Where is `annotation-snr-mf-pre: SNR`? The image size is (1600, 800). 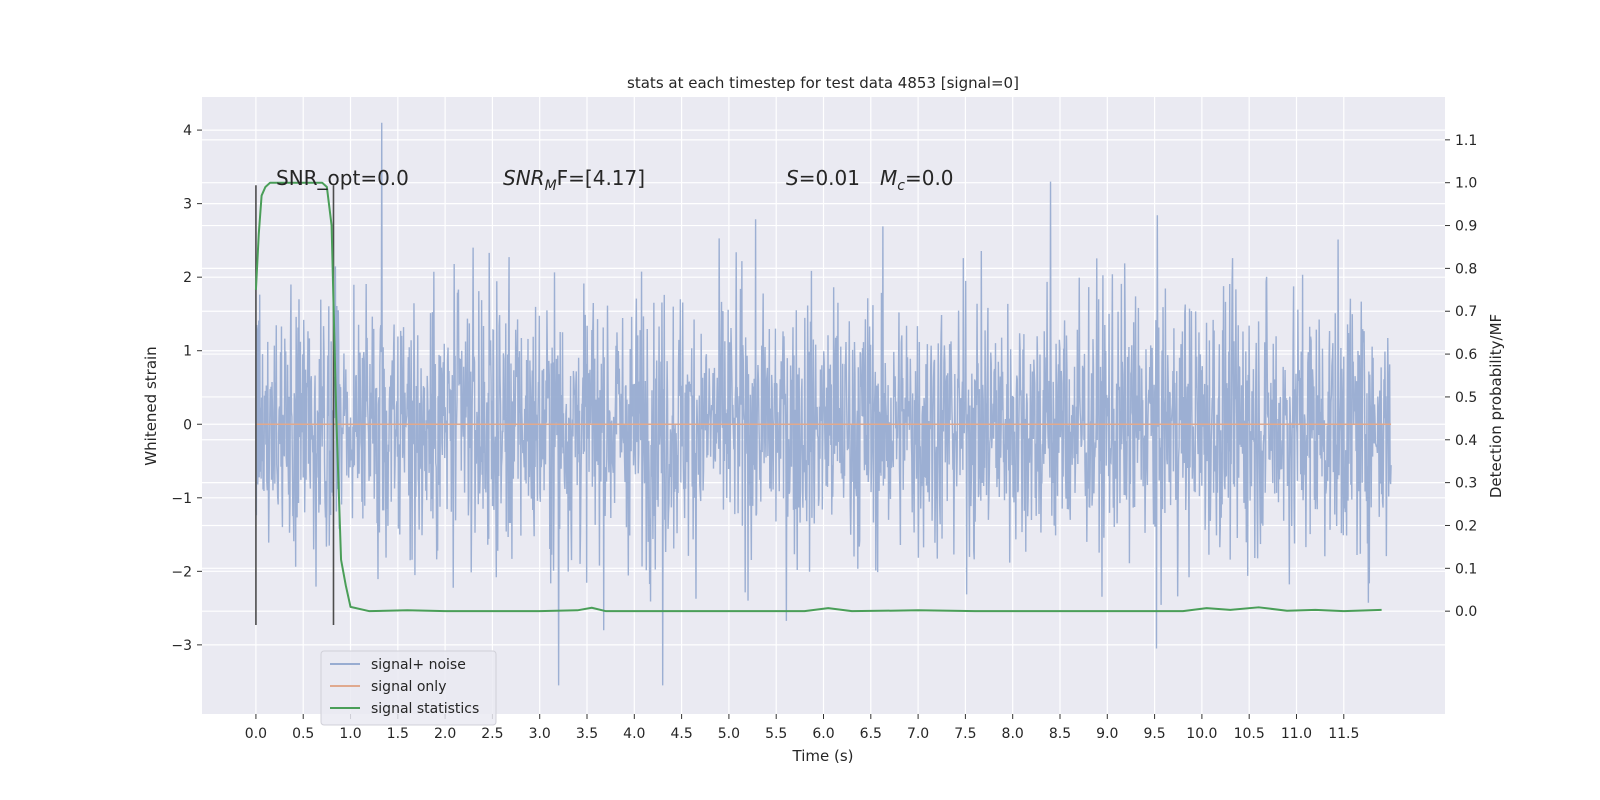 annotation-snr-mf-pre: SNR is located at coordinates (524, 178).